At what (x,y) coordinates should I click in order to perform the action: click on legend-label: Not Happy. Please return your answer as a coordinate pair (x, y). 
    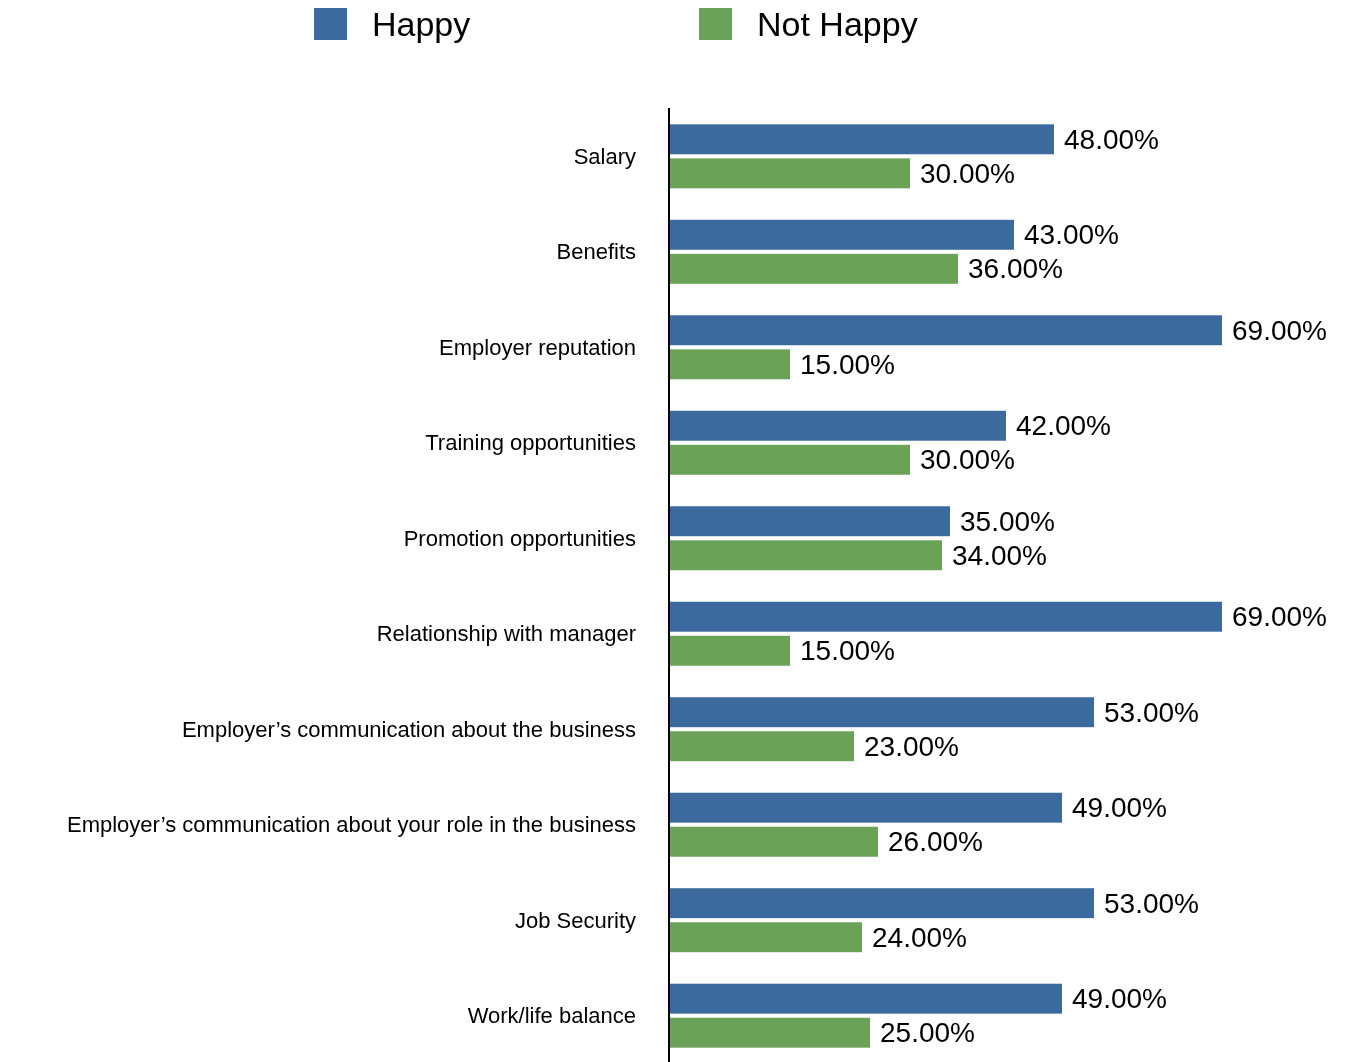
    Looking at the image, I should click on (837, 24).